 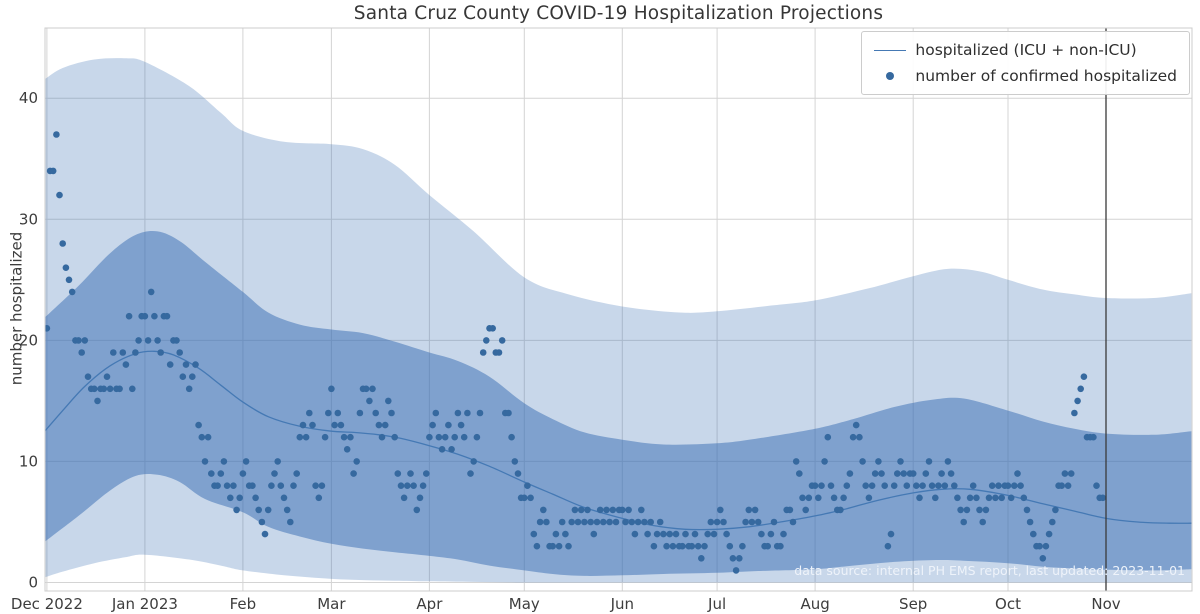 What do you see at coordinates (1105, 604) in the screenshot?
I see `svg-text: Nov` at bounding box center [1105, 604].